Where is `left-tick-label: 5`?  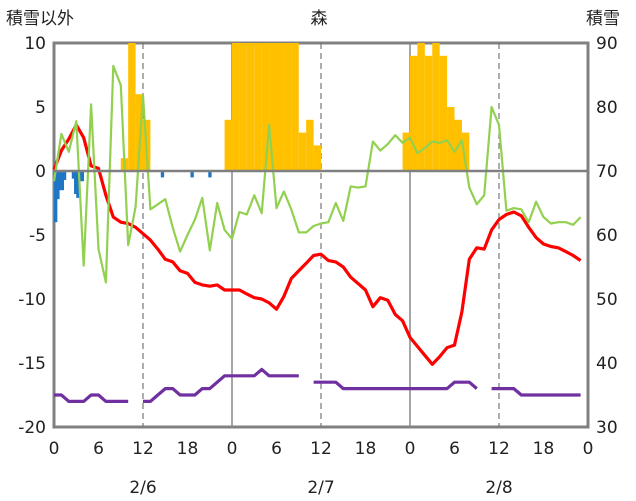
left-tick-label: 5 is located at coordinates (40, 108).